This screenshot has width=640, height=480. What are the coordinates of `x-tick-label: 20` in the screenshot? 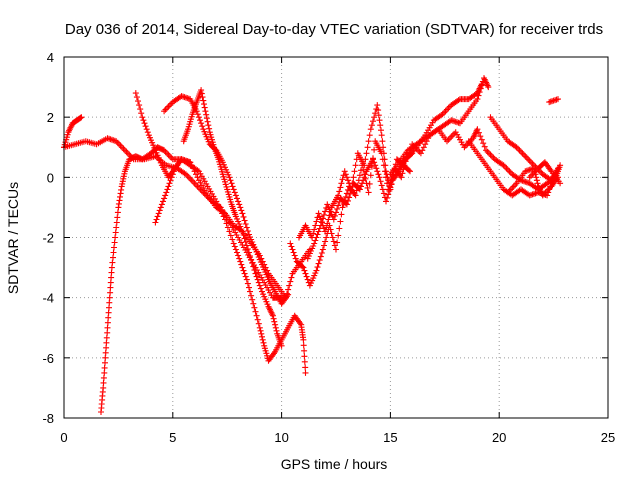 It's located at (499, 437).